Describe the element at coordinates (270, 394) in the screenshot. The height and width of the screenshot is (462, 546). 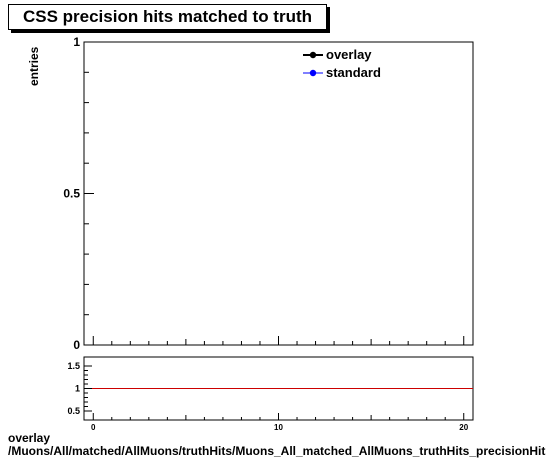
I see `ratio-plot-panel: 0.5 1 1.5 0 10 20` at that location.